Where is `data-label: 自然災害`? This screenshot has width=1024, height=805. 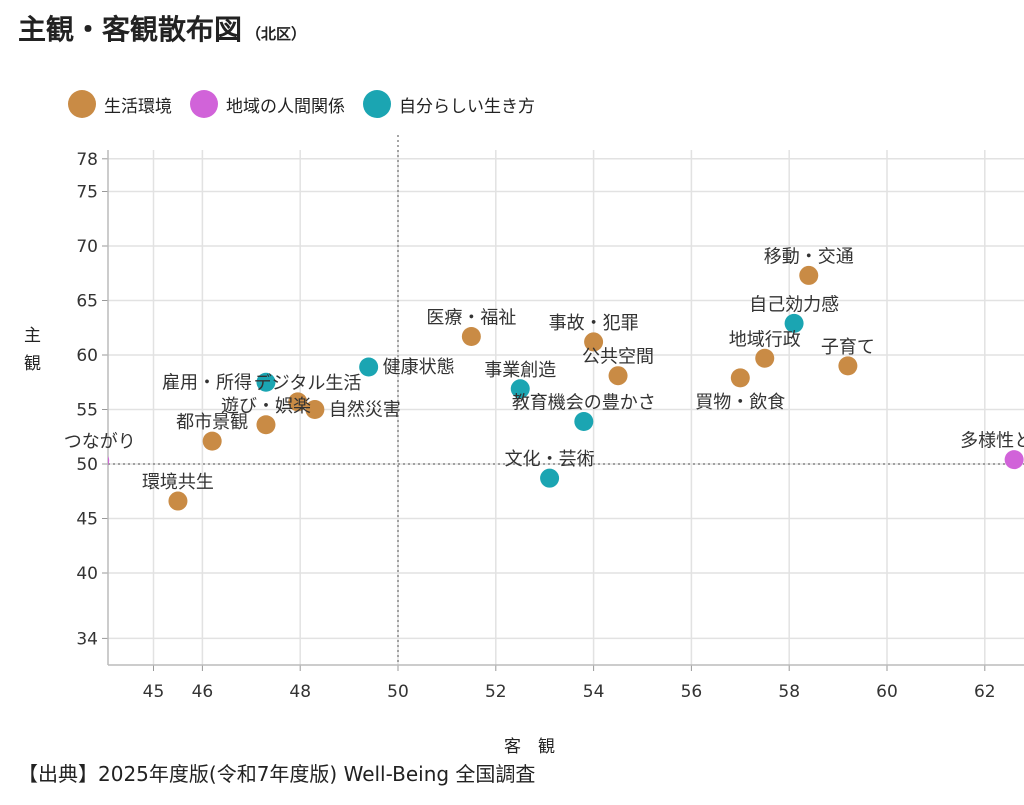
data-label: 自然災害 is located at coordinates (365, 410).